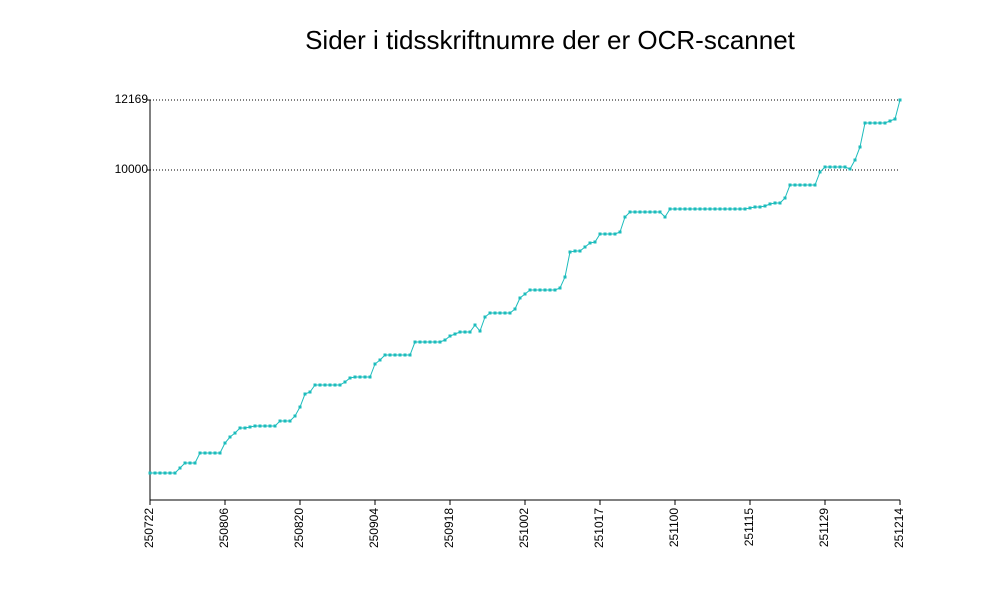 This screenshot has width=1000, height=600. I want to click on x-tick-label: 250918, so click(449, 528).